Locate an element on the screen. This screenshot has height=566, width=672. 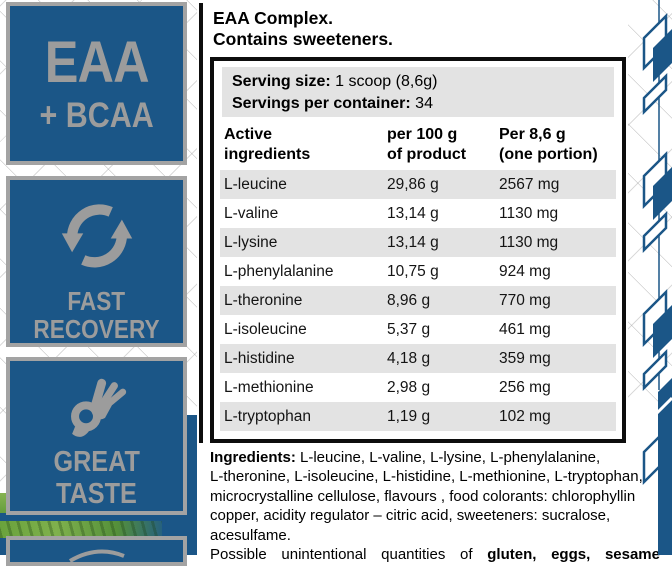
table-cell-per-100g-value: 29,86 g is located at coordinates (413, 184).